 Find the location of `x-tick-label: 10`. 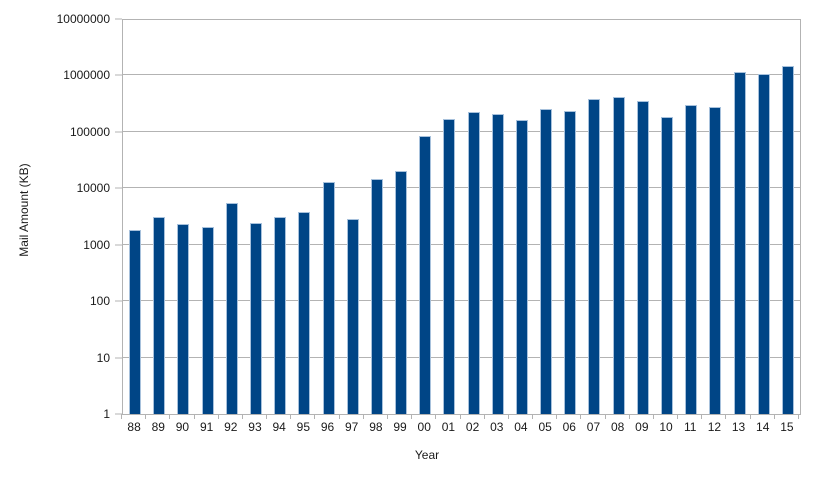

x-tick-label: 10 is located at coordinates (666, 427).